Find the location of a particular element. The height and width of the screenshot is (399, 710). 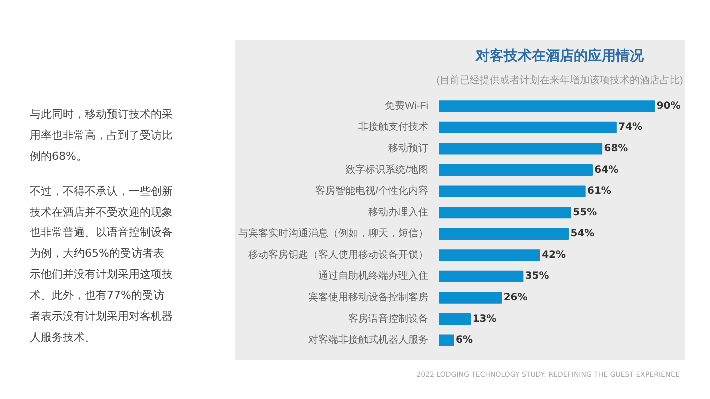

y-tick-label: 数字标识系统/地图 is located at coordinates (387, 170).